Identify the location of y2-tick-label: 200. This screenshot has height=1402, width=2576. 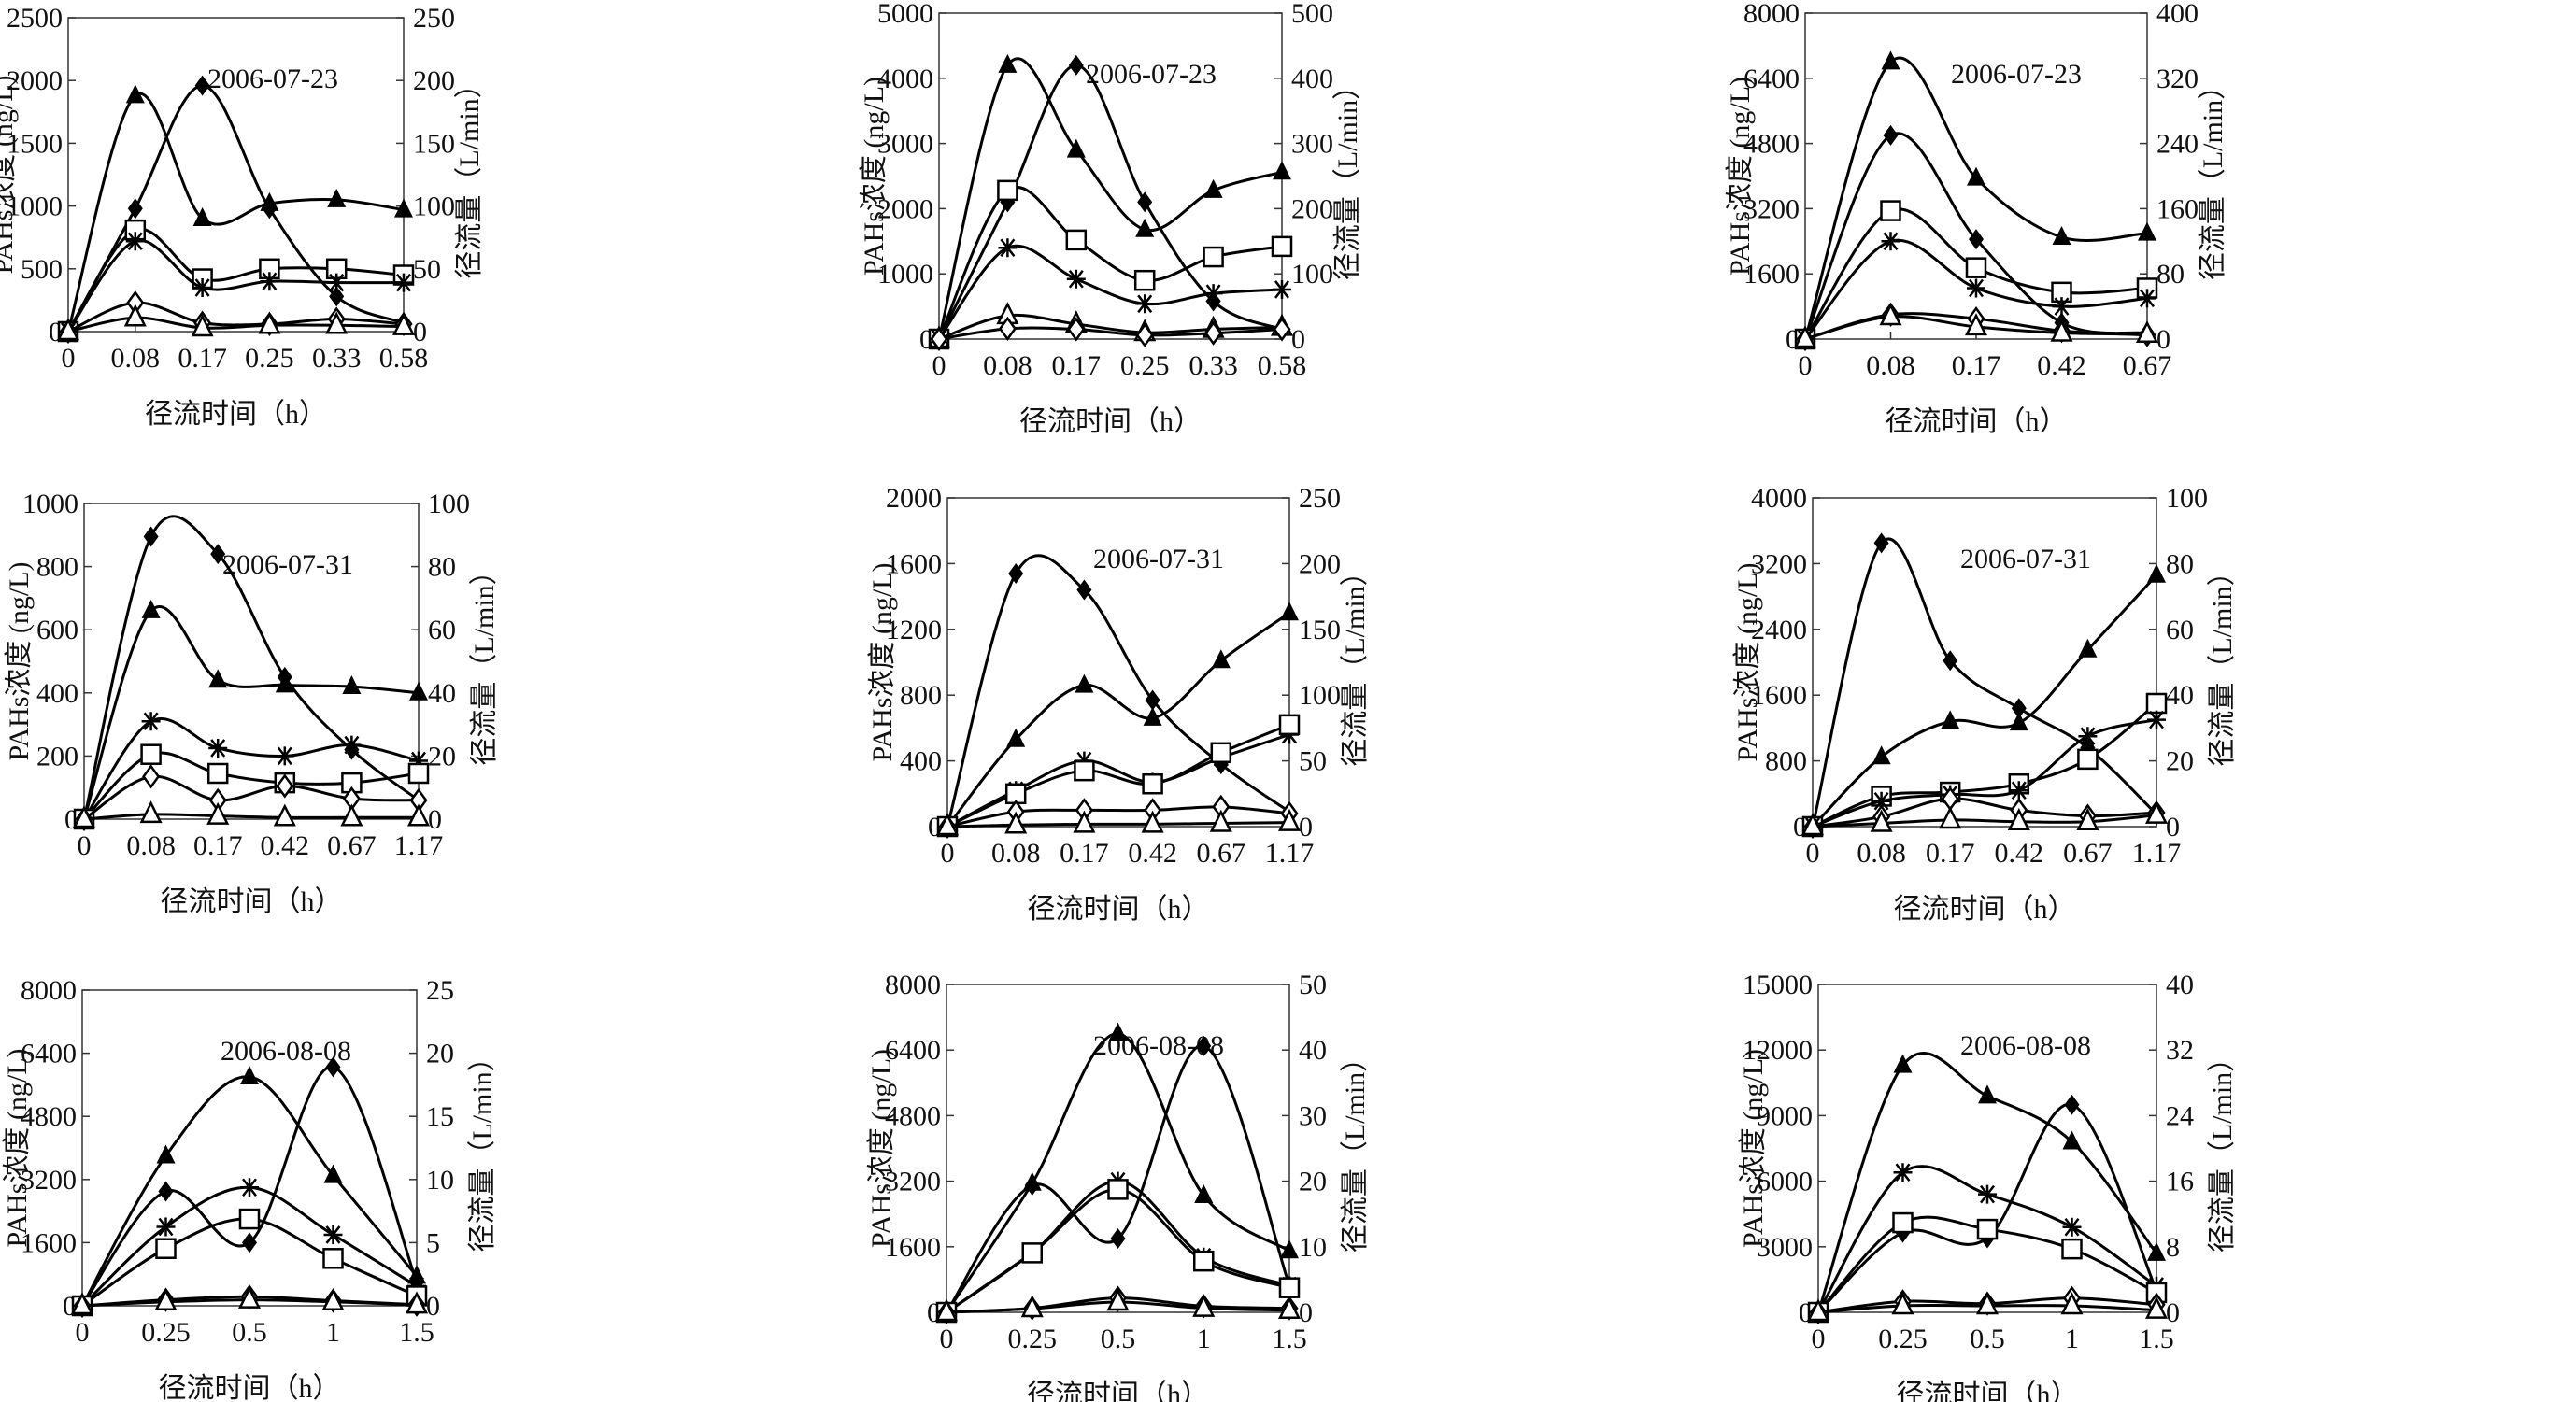
(1320, 563).